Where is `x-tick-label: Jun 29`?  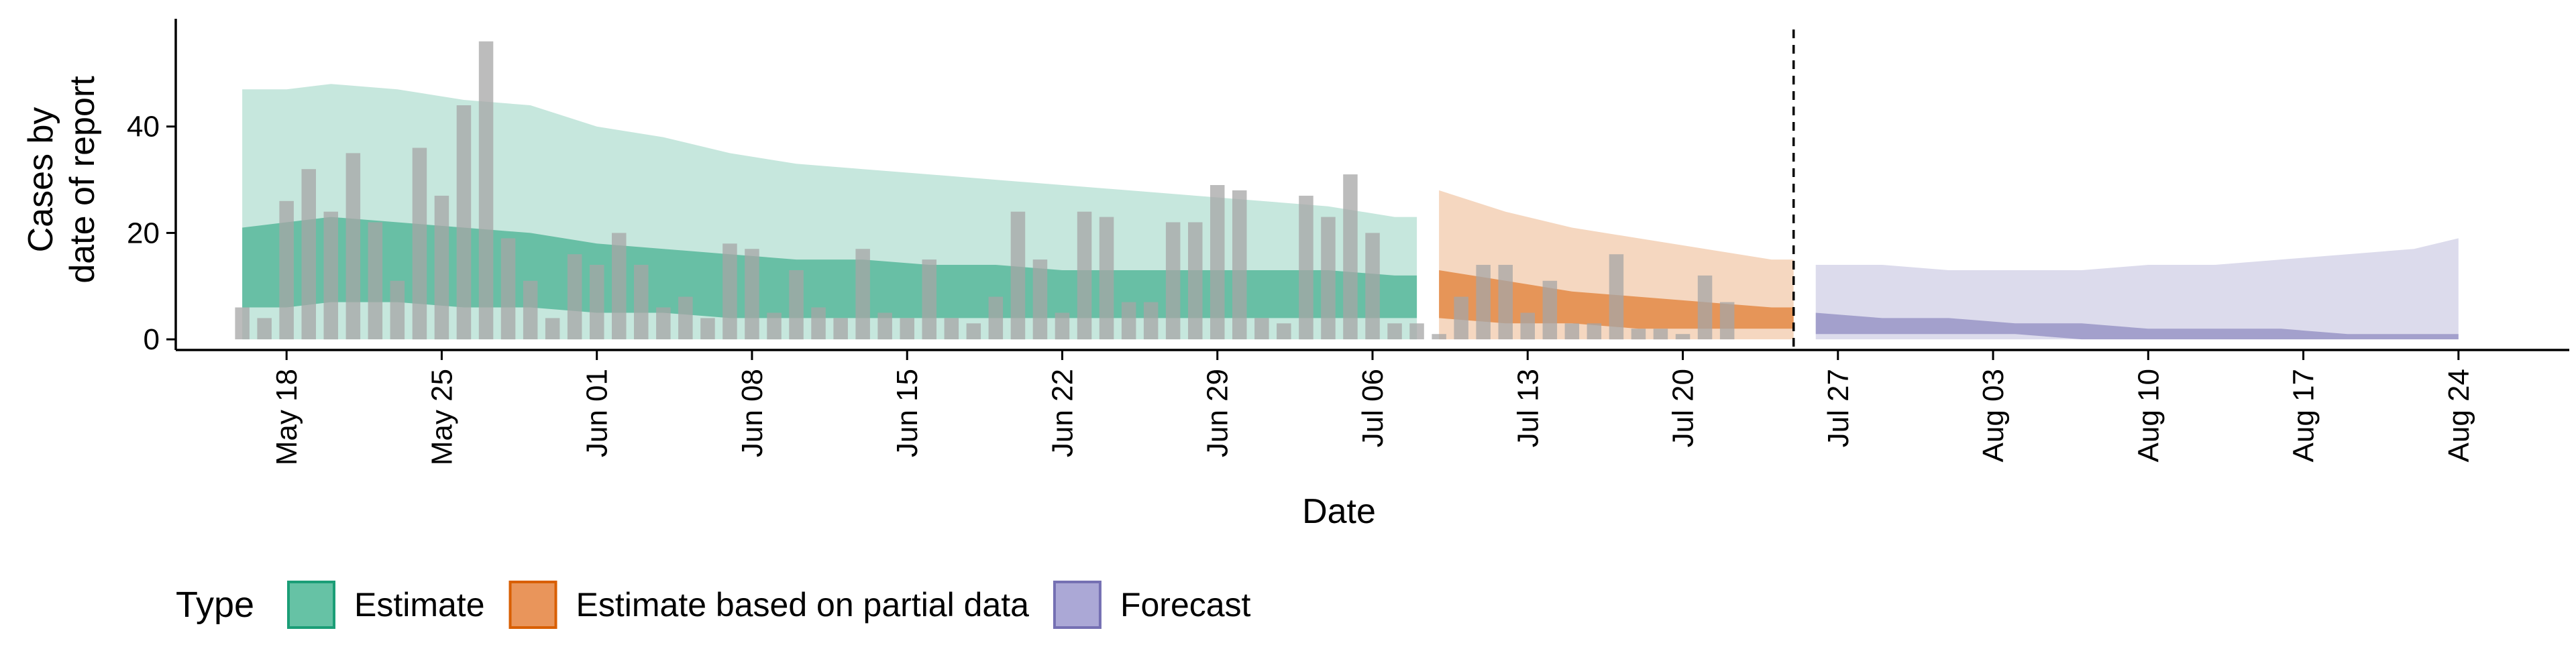
x-tick-label: Jun 29 is located at coordinates (1217, 413).